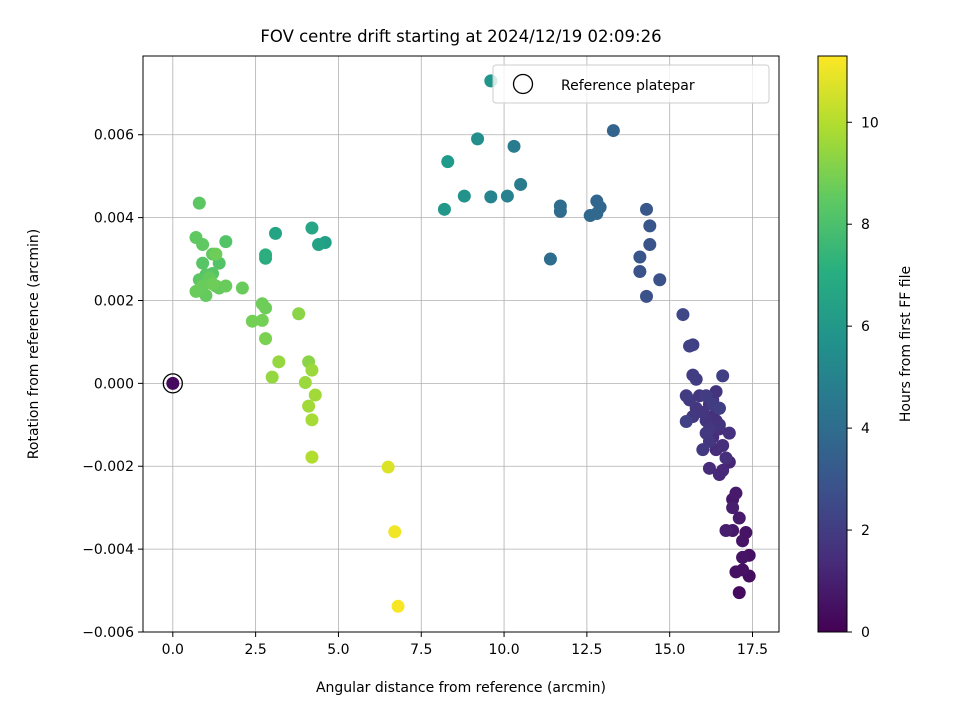 The width and height of the screenshot is (960, 720). I want to click on y-tick-label: 0.006, so click(114, 136).